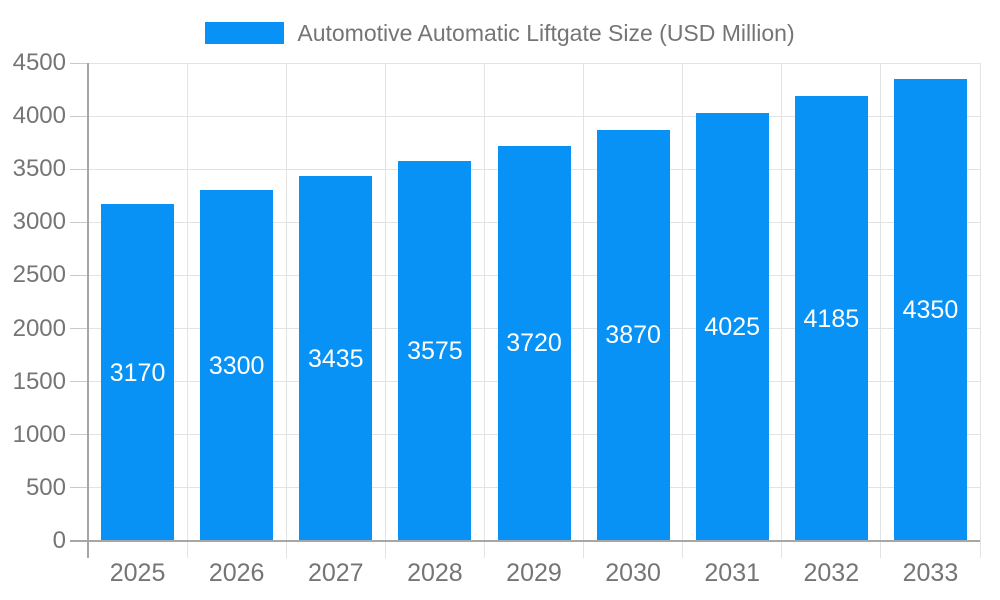 The height and width of the screenshot is (600, 1000). I want to click on y-tick-label: 3500, so click(39, 169).